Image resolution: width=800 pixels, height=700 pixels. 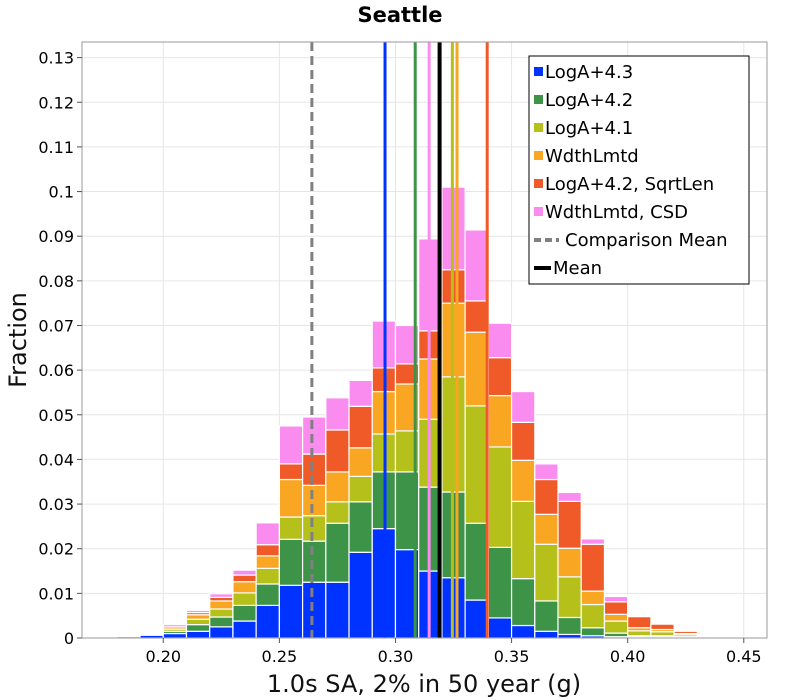 What do you see at coordinates (592, 156) in the screenshot?
I see `legend-label: WdthLmtd` at bounding box center [592, 156].